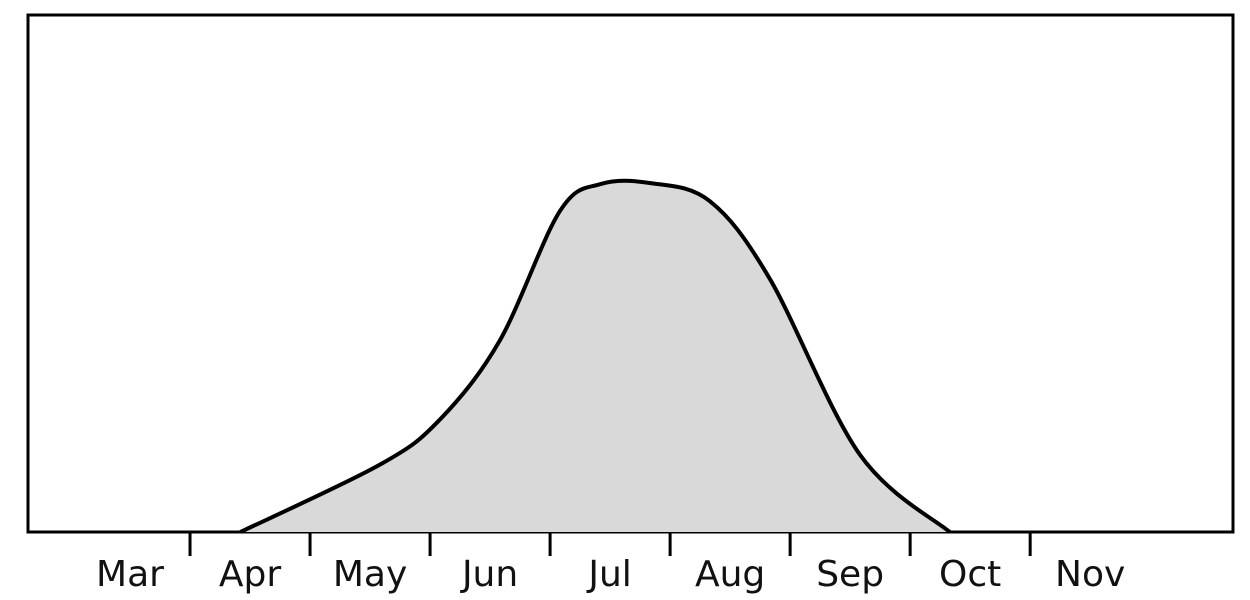  What do you see at coordinates (730, 574) in the screenshot?
I see `x-tick-label: Aug` at bounding box center [730, 574].